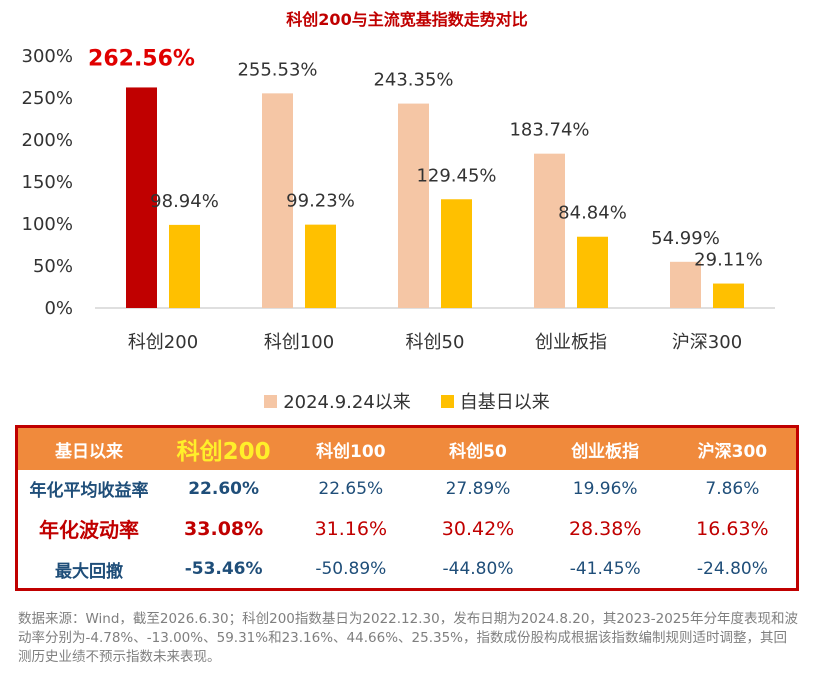 The width and height of the screenshot is (814, 682). Describe the element at coordinates (732, 451) in the screenshot. I see `header-cell: 沪深300` at that location.